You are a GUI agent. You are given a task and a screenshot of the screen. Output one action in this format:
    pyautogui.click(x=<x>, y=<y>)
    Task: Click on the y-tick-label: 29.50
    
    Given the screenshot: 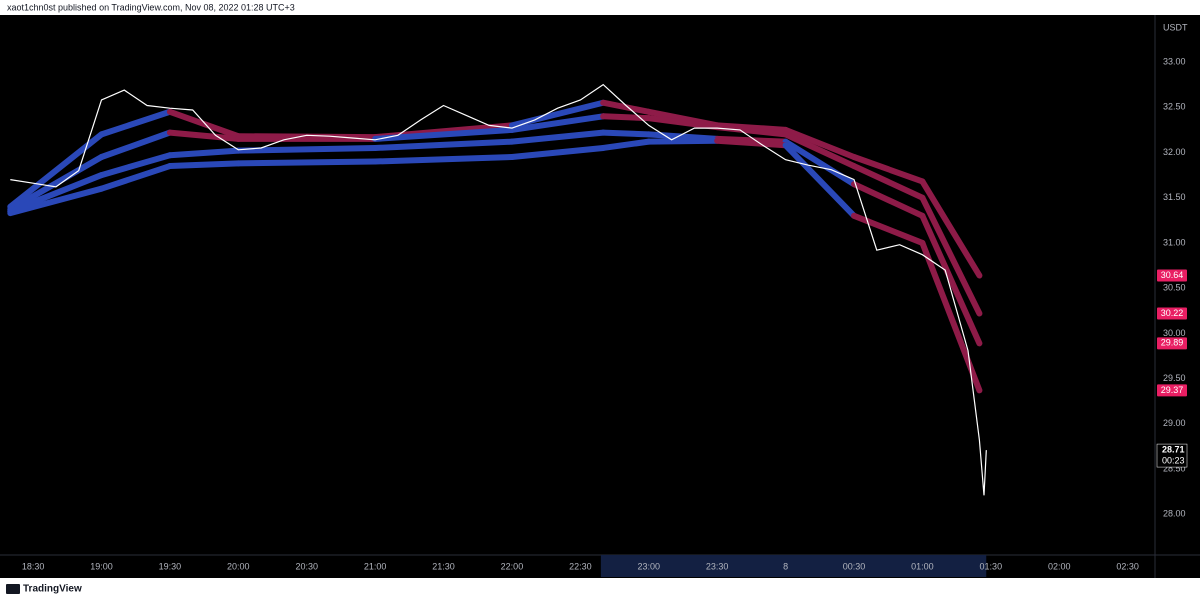 What is the action you would take?
    pyautogui.click(x=1174, y=378)
    